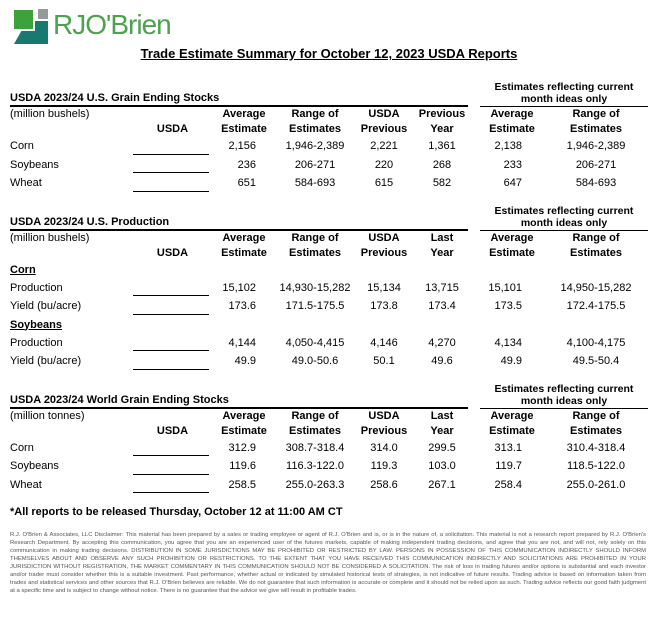 The height and width of the screenshot is (625, 650). What do you see at coordinates (36, 324) in the screenshot?
I see `group-label: Soybeans` at bounding box center [36, 324].